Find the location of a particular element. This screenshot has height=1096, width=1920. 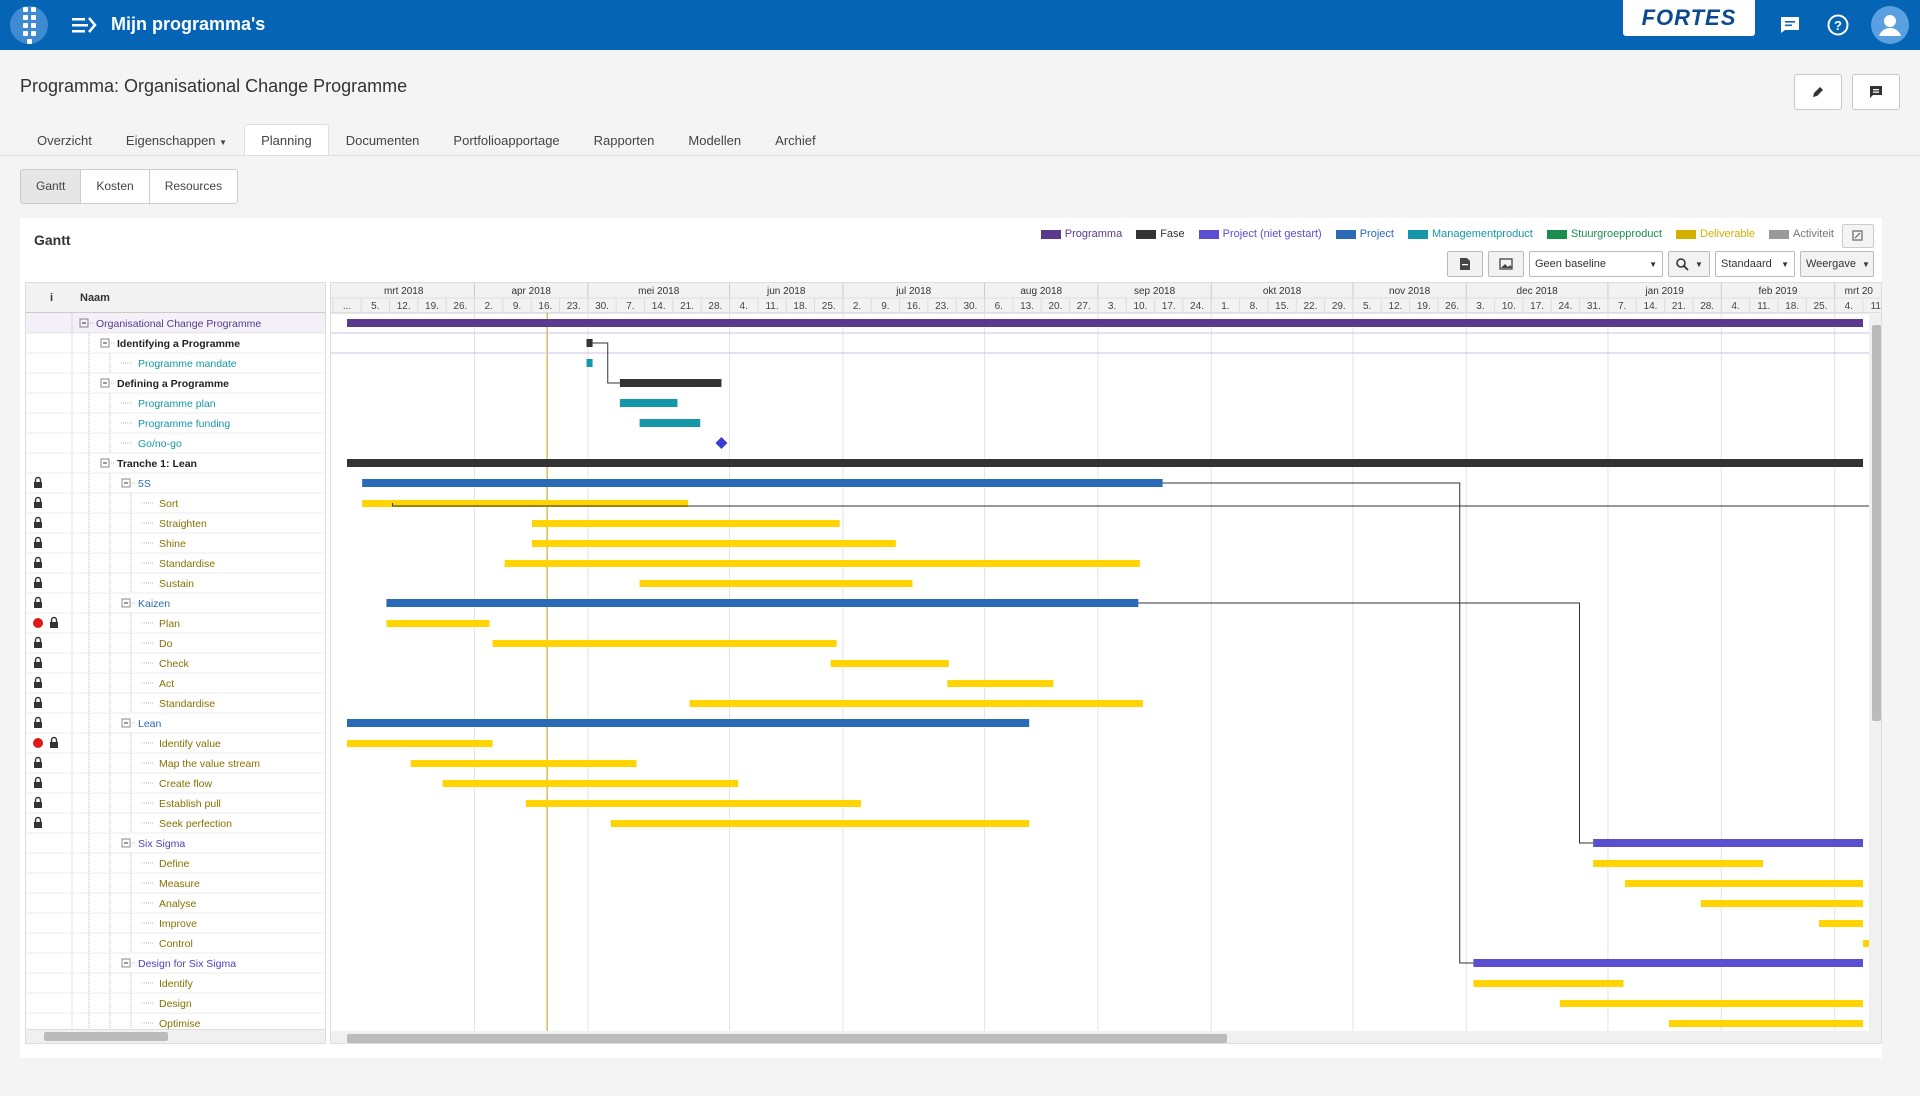

gantt-bar-sort is located at coordinates (525, 503).